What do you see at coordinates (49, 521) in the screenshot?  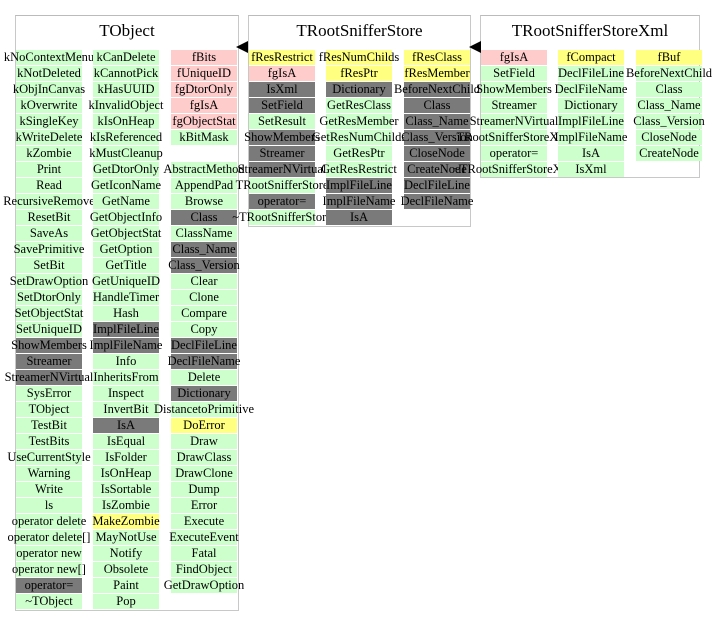 I see `member-item: operator delete` at bounding box center [49, 521].